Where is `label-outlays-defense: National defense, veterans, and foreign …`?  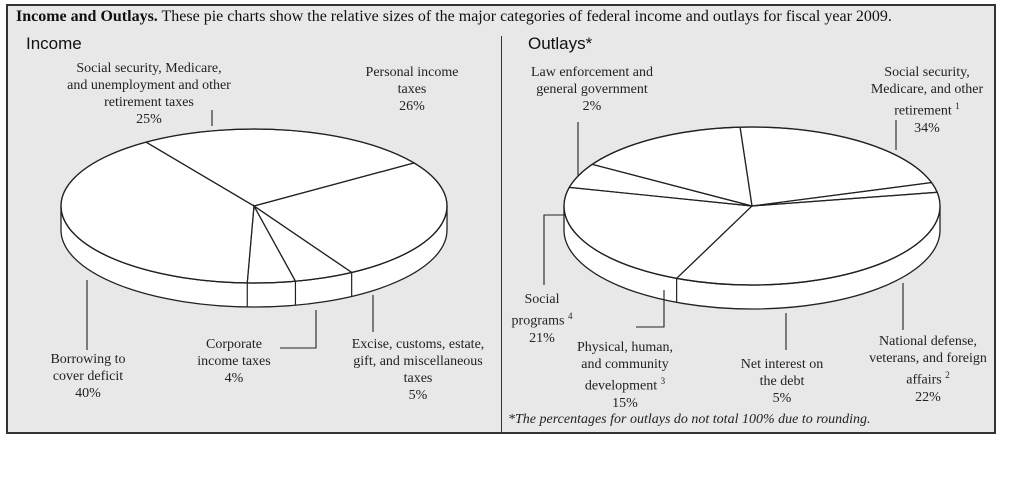
label-outlays-defense: National defense, veterans, and foreign … is located at coordinates (928, 369).